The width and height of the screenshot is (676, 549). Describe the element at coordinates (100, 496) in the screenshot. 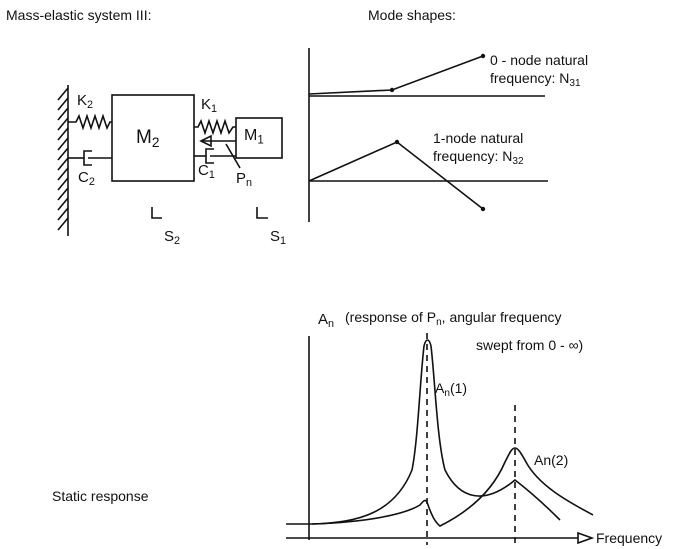

I see `static-response-label: Static response` at that location.